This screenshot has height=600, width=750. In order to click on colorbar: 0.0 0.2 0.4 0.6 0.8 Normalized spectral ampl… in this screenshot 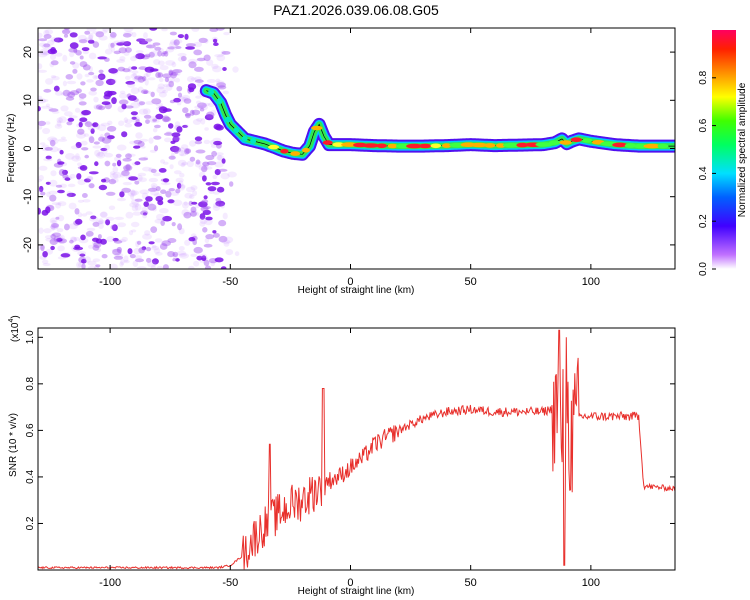, I will do `click(723, 153)`.